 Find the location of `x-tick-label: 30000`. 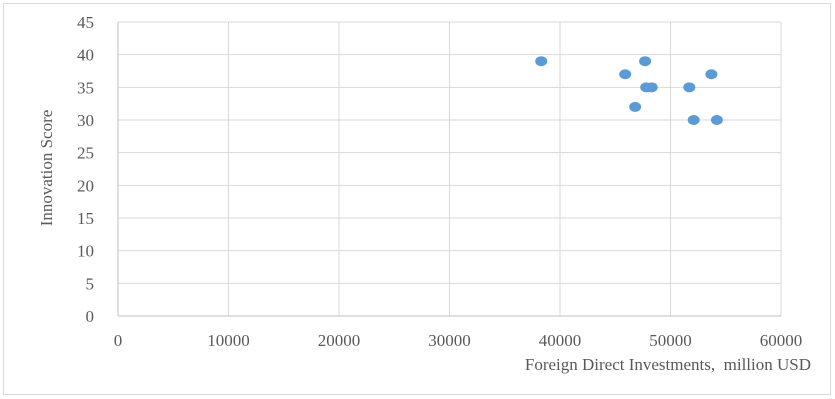

x-tick-label: 30000 is located at coordinates (449, 340).